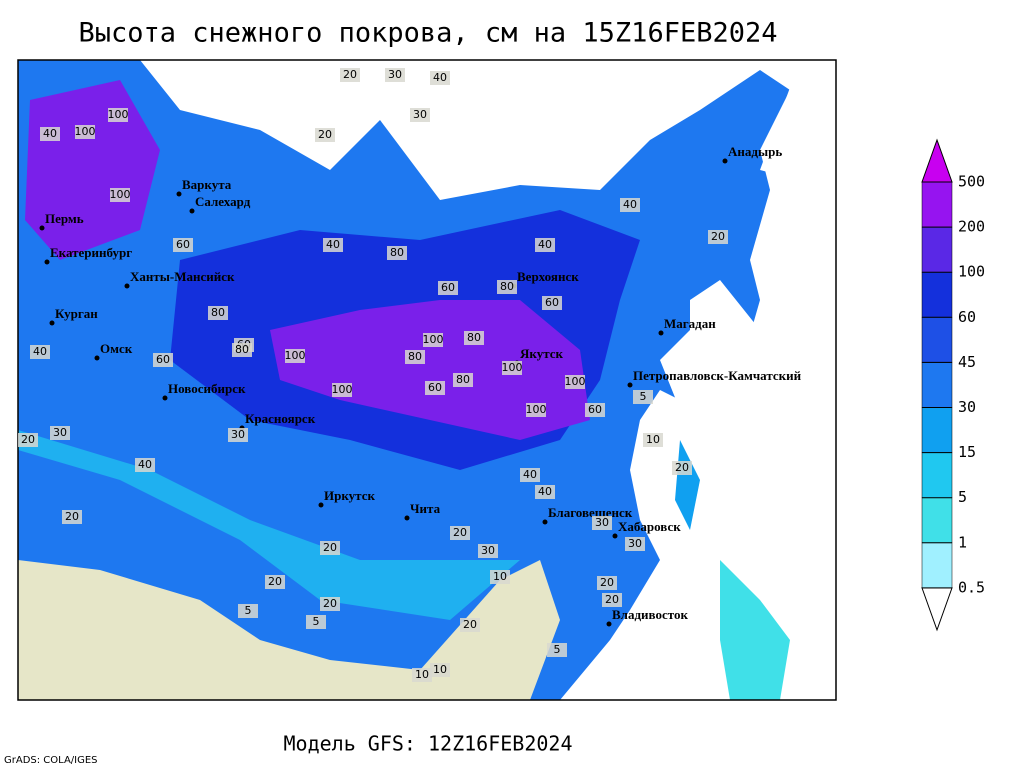  Describe the element at coordinates (967, 317) in the screenshot. I see `colorbar-label: 60` at that location.